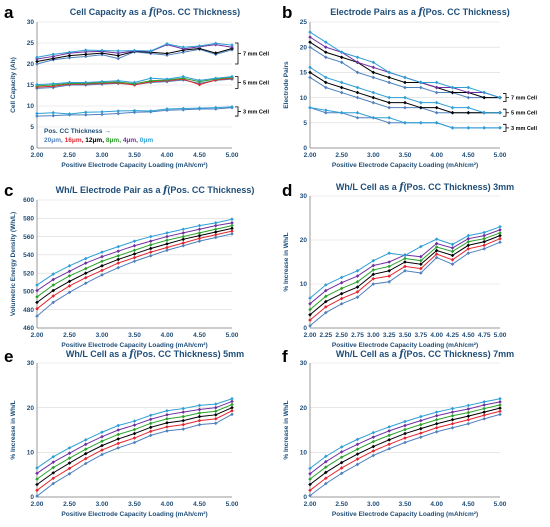 Image resolution: width=550 pixels, height=527 pixels. What do you see at coordinates (436, 504) in the screenshot?
I see `x-tick-label: 4.00` at bounding box center [436, 504].